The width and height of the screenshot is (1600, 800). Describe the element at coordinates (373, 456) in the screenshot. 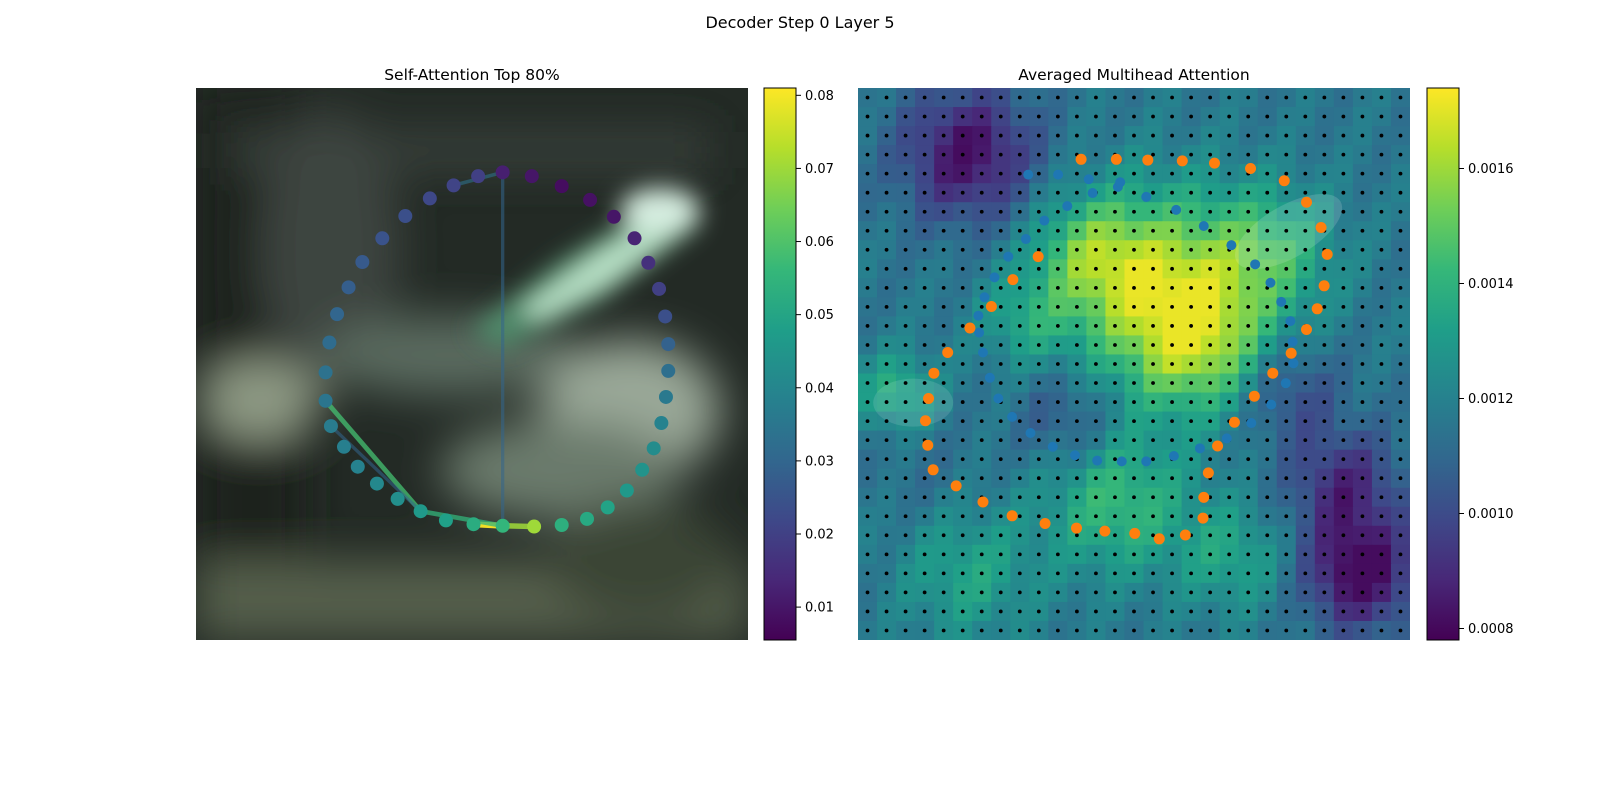

I see `attention-line` at that location.